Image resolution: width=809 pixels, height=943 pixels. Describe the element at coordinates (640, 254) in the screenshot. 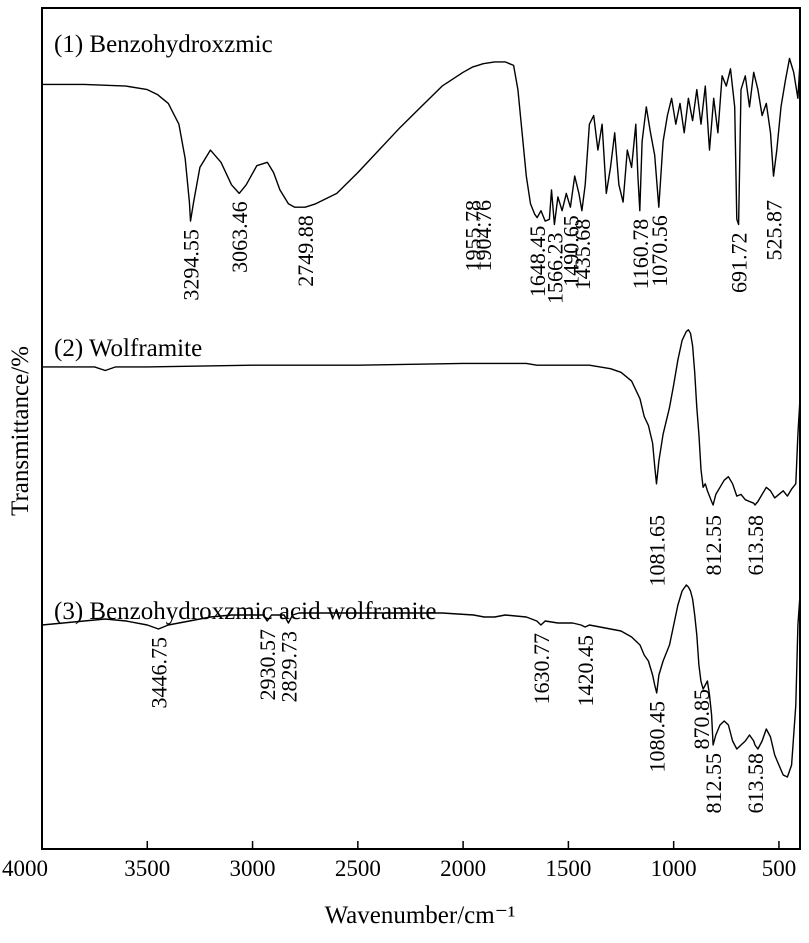

I see `peak-label: 1160.78` at that location.